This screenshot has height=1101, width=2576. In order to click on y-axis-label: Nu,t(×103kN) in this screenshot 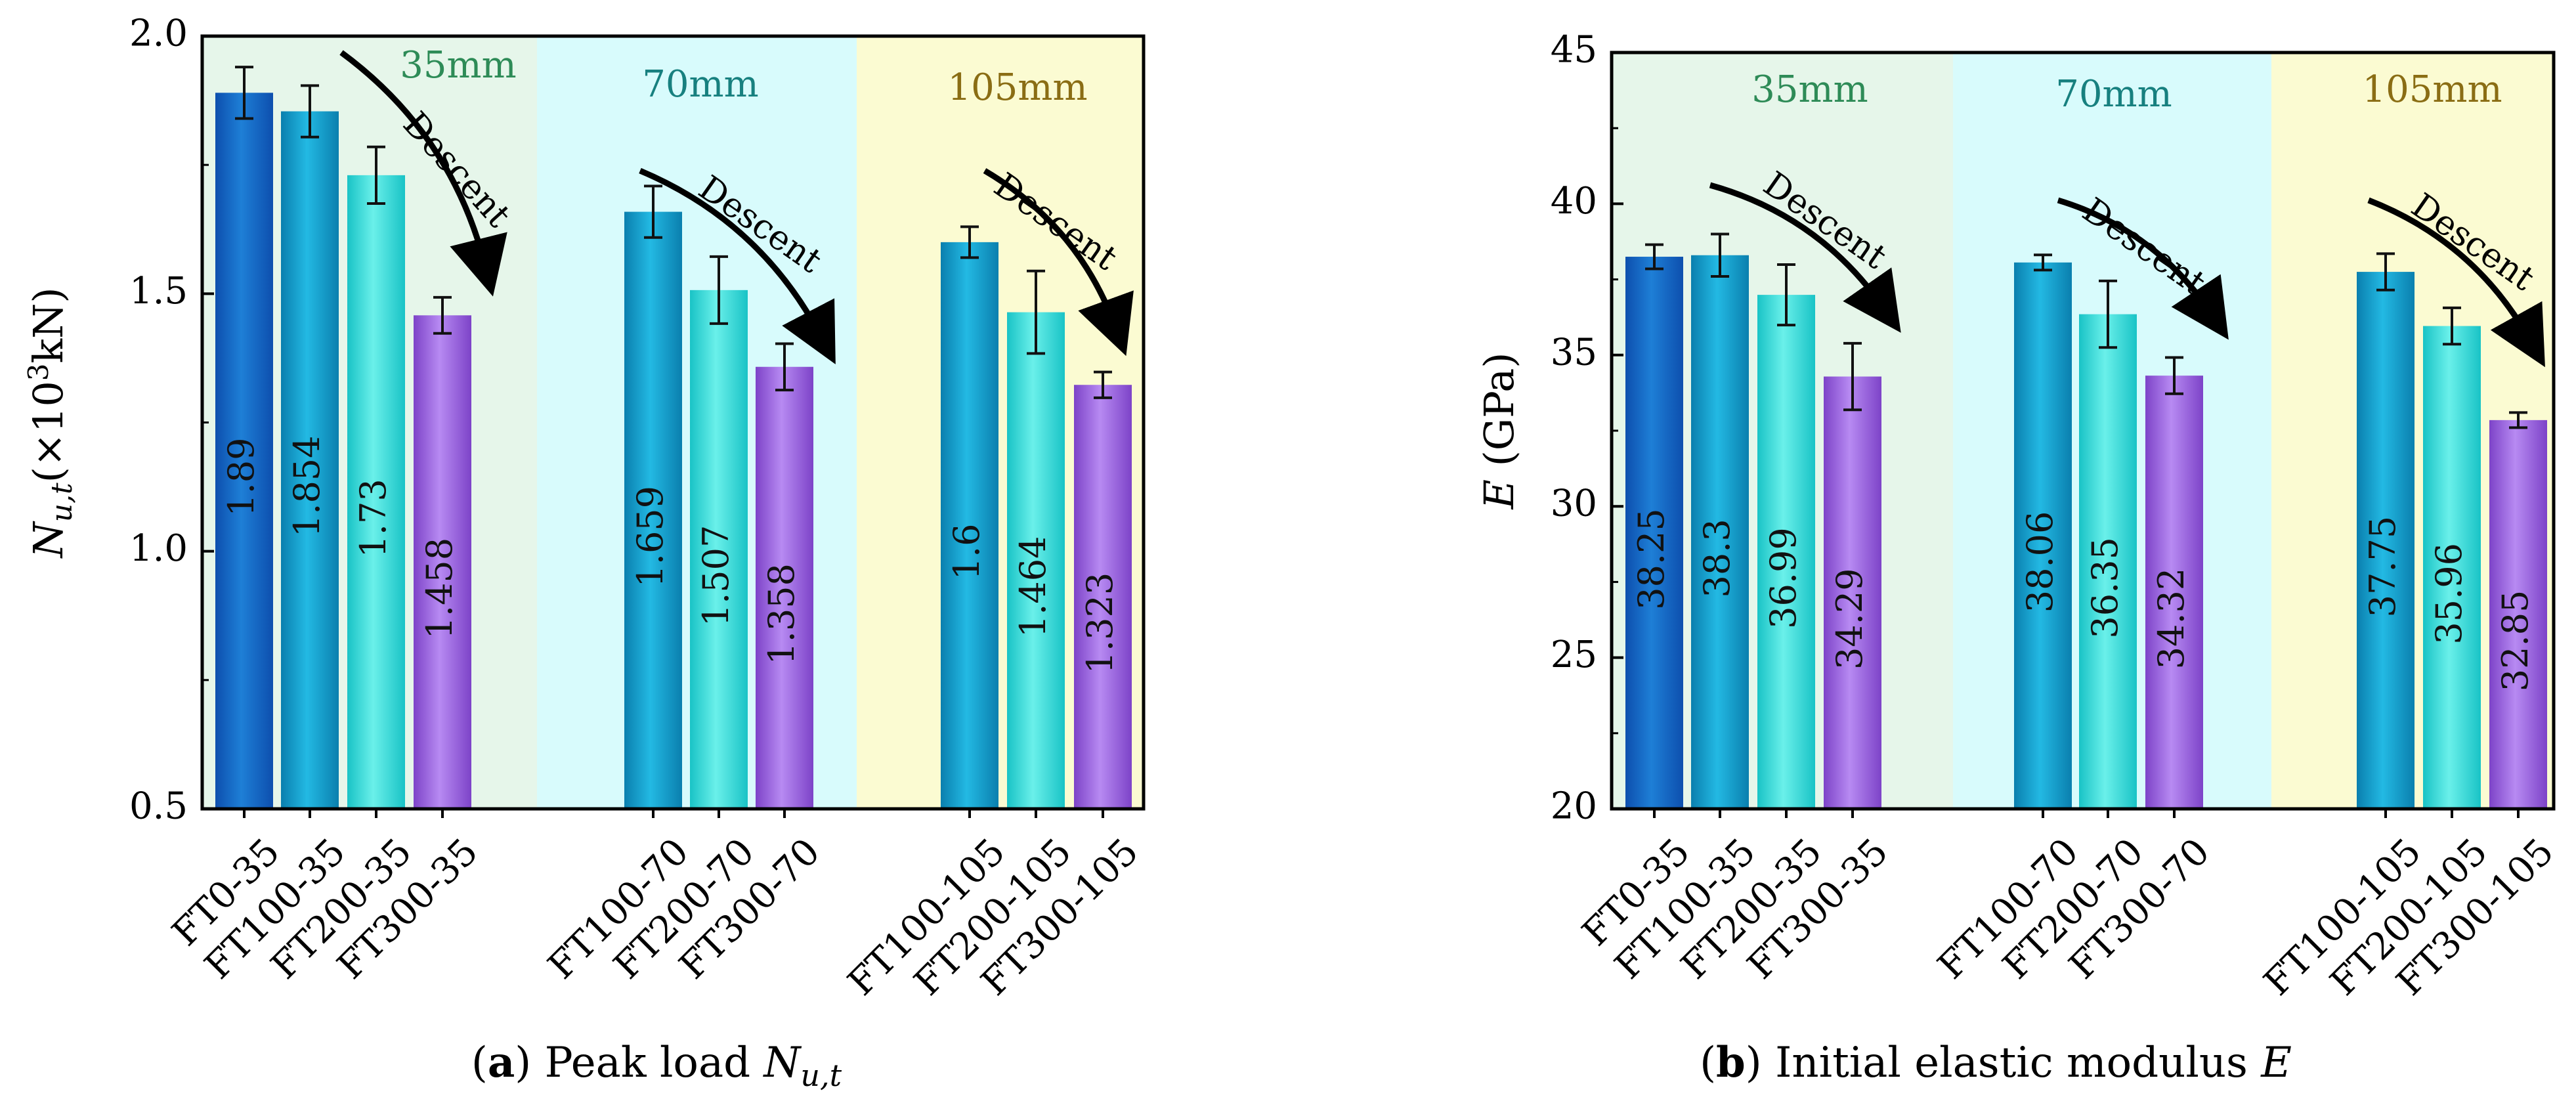, I will do `click(50, 423)`.